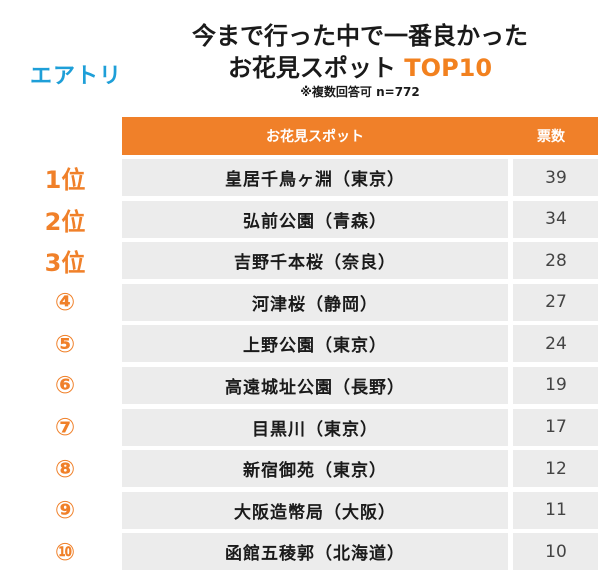 This screenshot has height=579, width=598. What do you see at coordinates (315, 427) in the screenshot?
I see `spot-name: 目黒川（東京）` at bounding box center [315, 427].